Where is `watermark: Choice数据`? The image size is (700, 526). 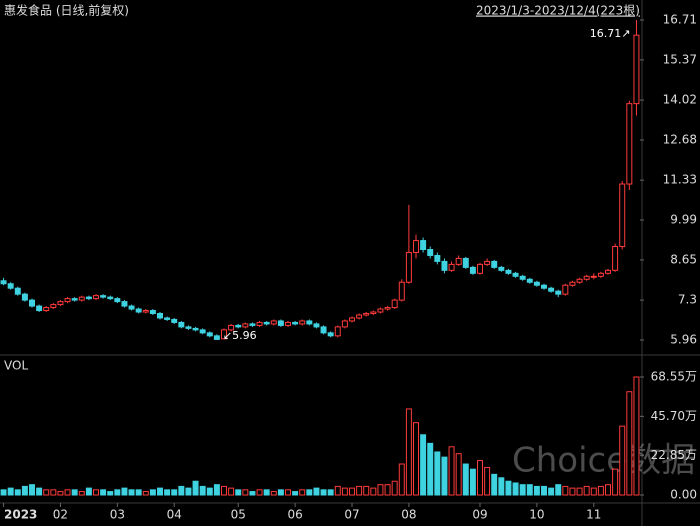 watermark: Choice数据 is located at coordinates (603, 461).